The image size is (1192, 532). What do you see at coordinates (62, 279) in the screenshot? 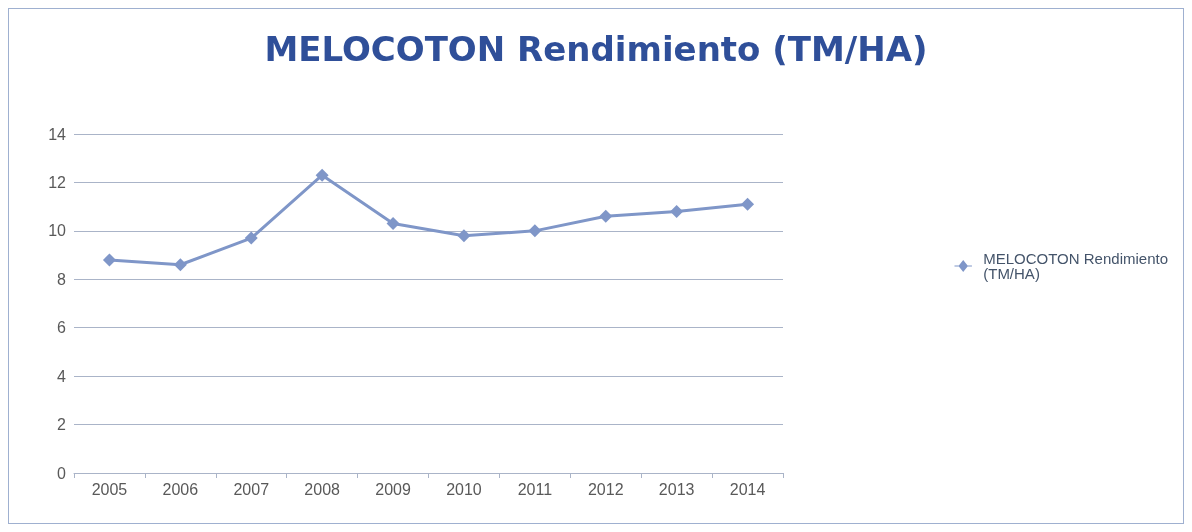
I see `y-tick-label: 8` at bounding box center [62, 279].